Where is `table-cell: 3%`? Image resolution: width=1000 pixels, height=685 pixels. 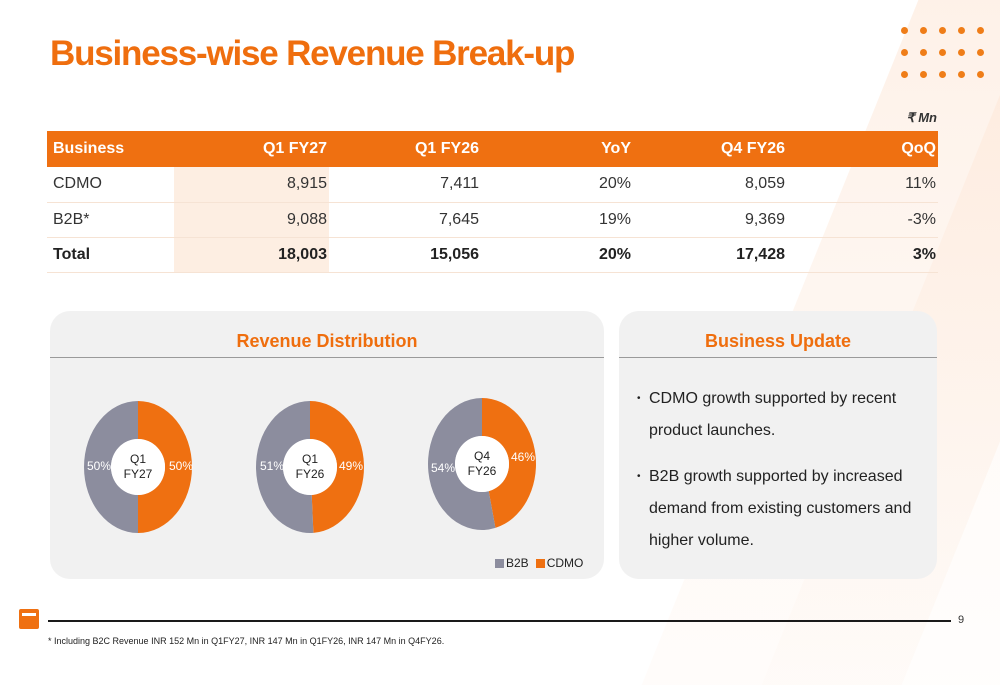
table-cell: 3% is located at coordinates (862, 255).